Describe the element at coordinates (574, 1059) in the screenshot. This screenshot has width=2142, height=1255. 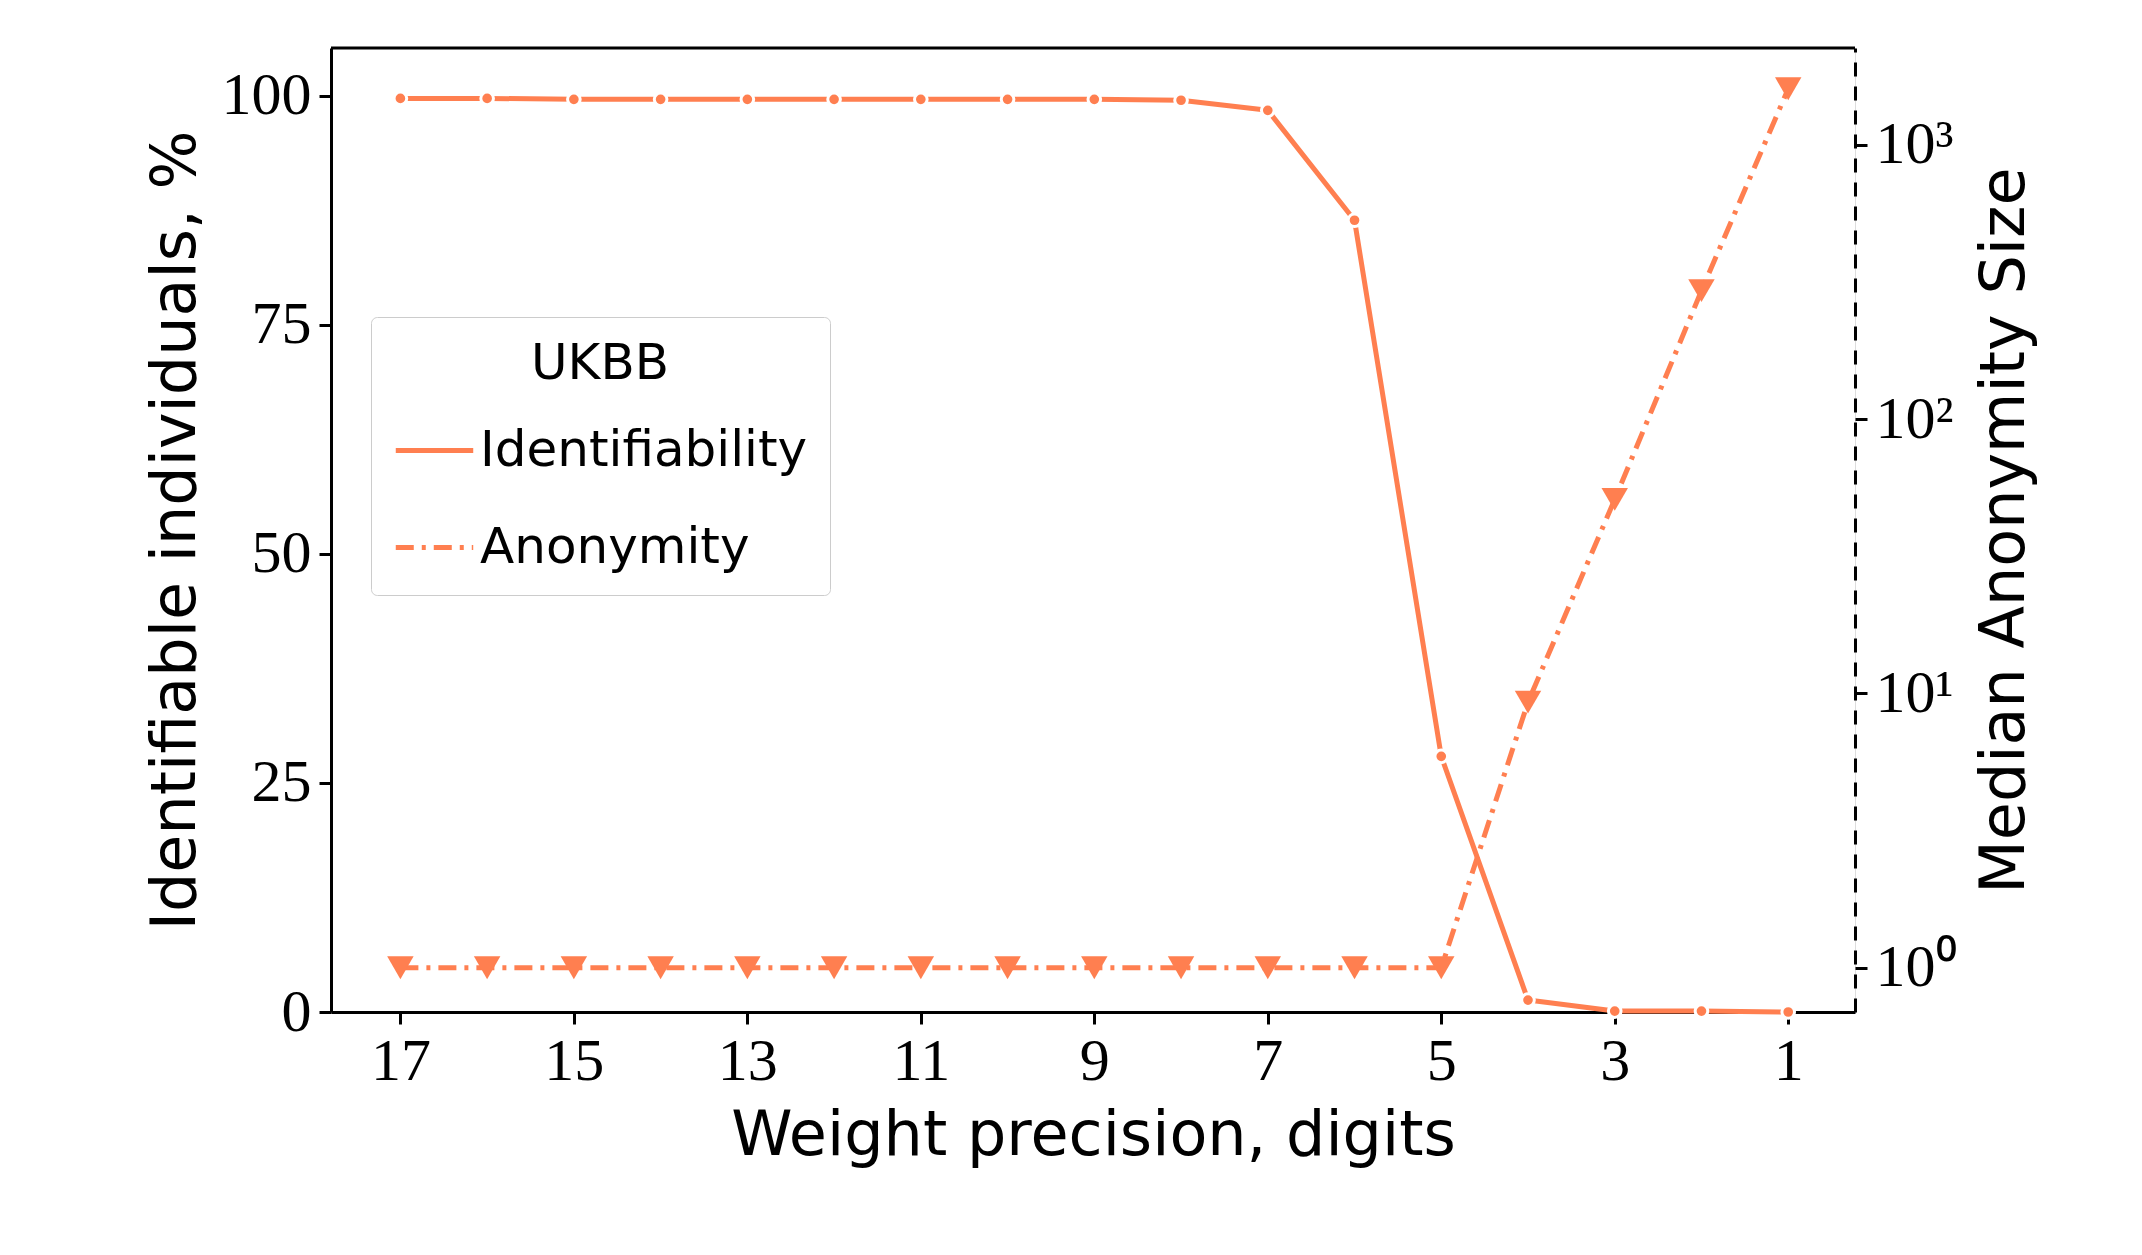
I see `x-tick-label: 15` at that location.